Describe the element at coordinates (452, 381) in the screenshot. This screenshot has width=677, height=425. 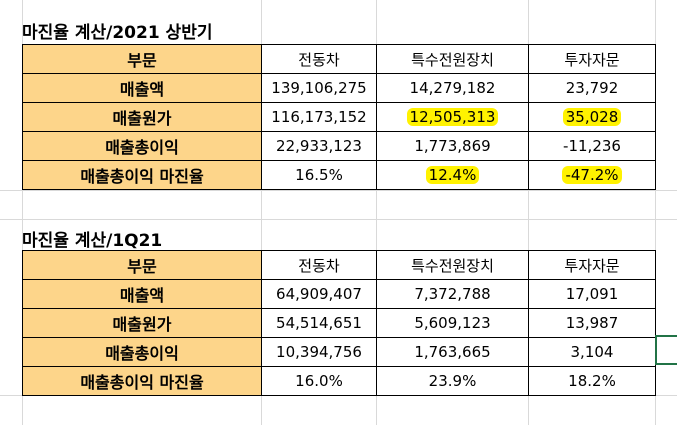
I see `value-cell: 23.9%` at that location.